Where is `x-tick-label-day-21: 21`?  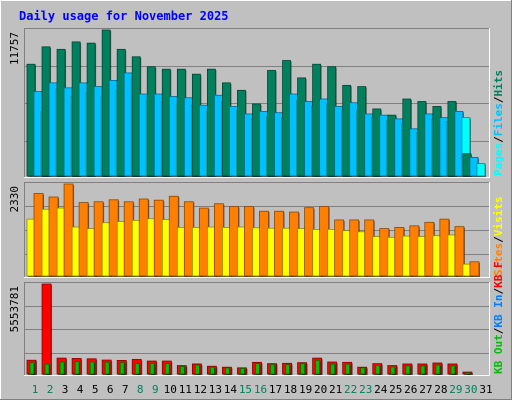 x-tick-label-day-21: 21 is located at coordinates (335, 389).